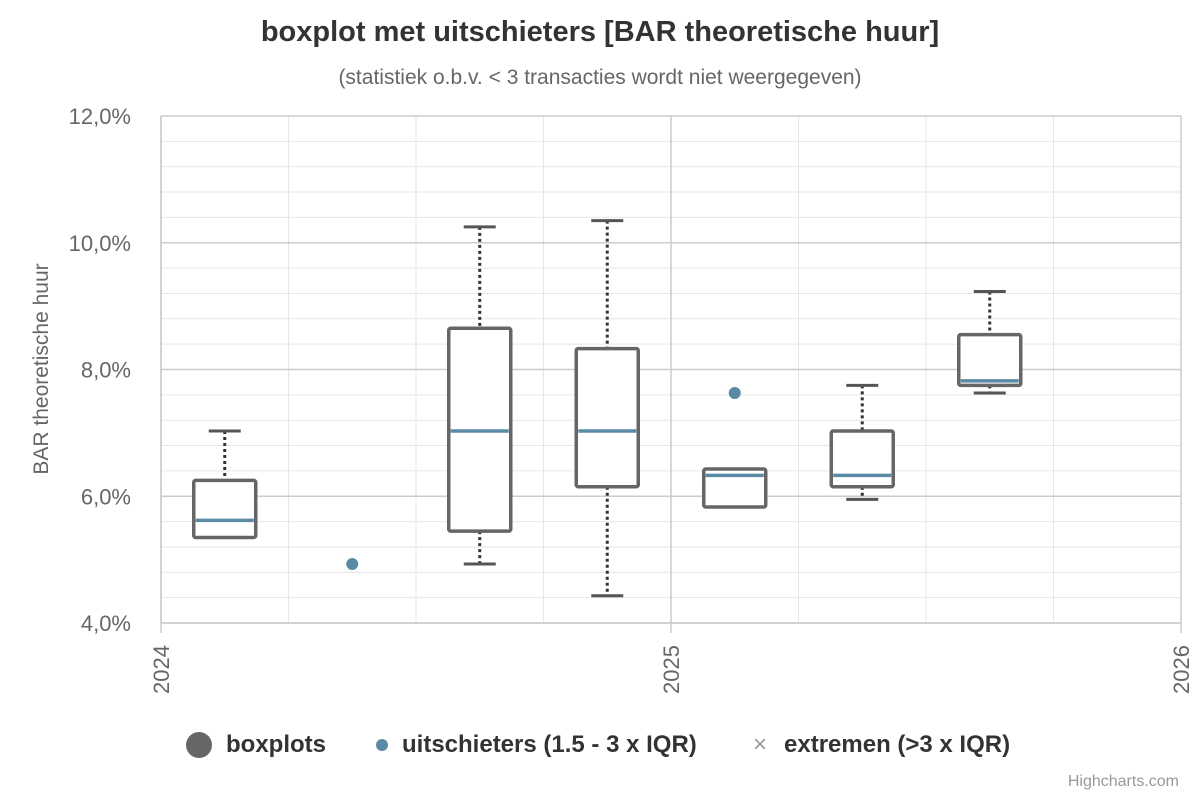  I want to click on y-tick-label: 8,0%, so click(106, 370).